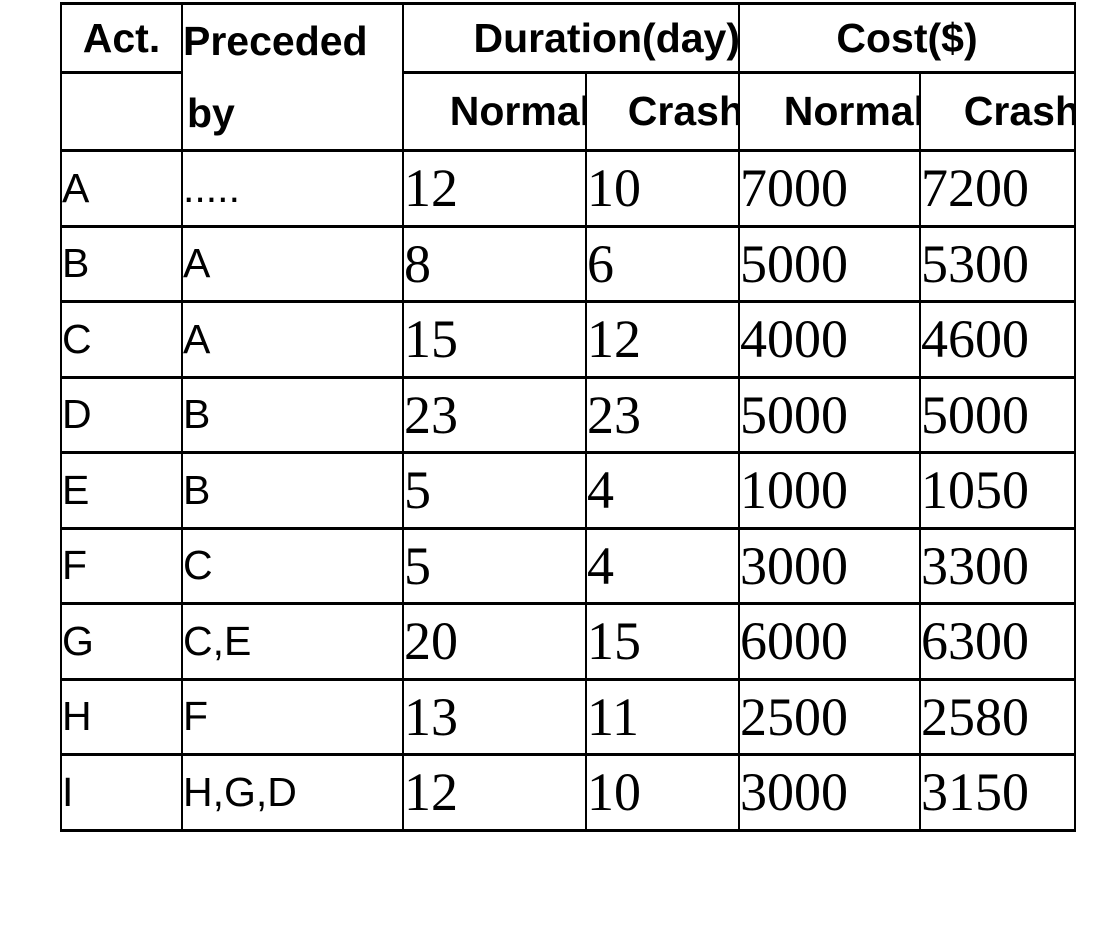  Describe the element at coordinates (292, 77) in the screenshot. I see `header-preceded-by: Preceded by` at that location.